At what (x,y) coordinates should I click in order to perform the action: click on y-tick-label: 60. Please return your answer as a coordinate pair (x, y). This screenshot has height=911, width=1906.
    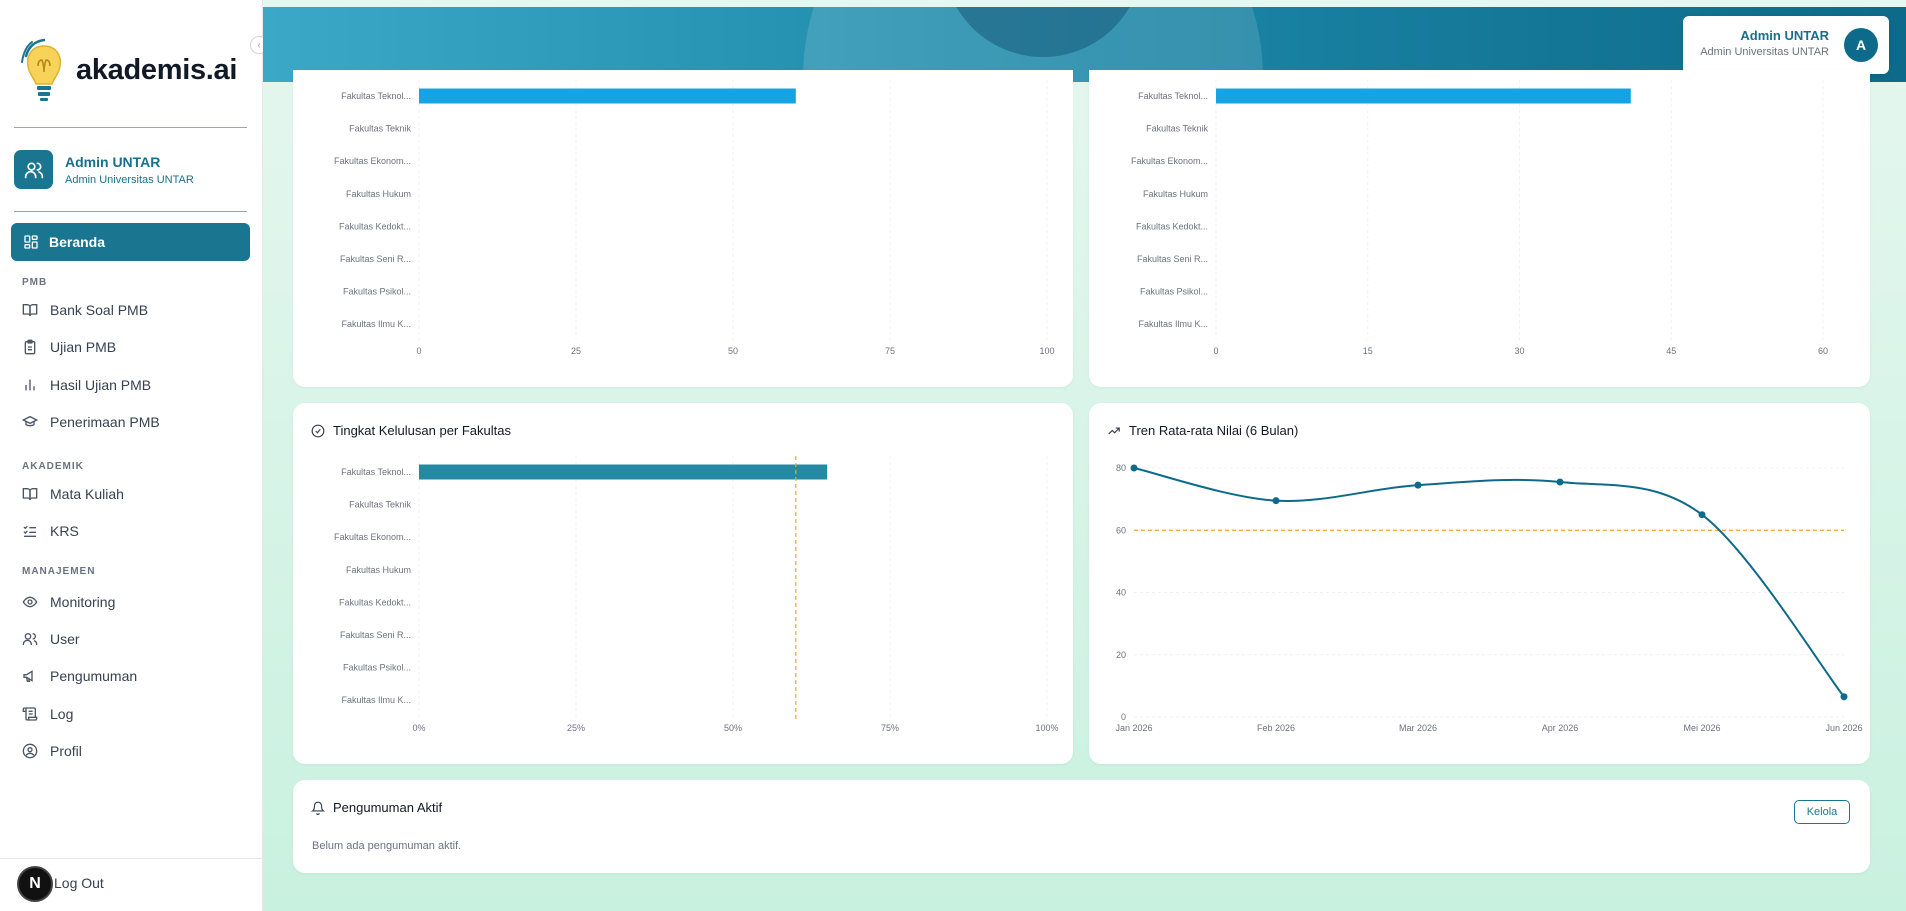
    Looking at the image, I should click on (1121, 530).